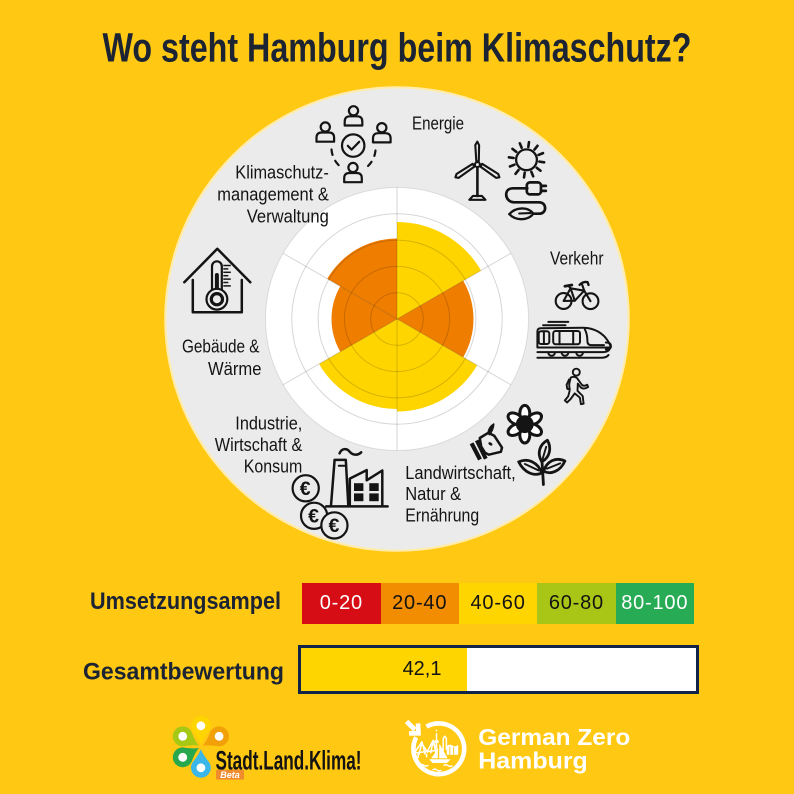  What do you see at coordinates (433, 493) in the screenshot?
I see `svg-text: Natur &` at bounding box center [433, 493].